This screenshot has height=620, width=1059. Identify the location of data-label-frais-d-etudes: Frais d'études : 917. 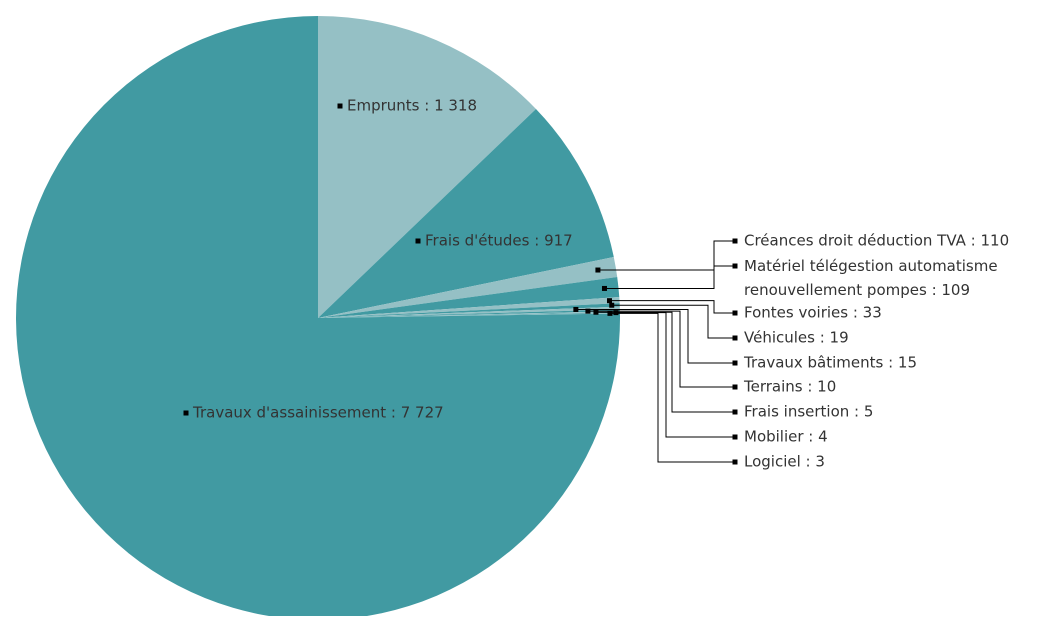
(499, 241).